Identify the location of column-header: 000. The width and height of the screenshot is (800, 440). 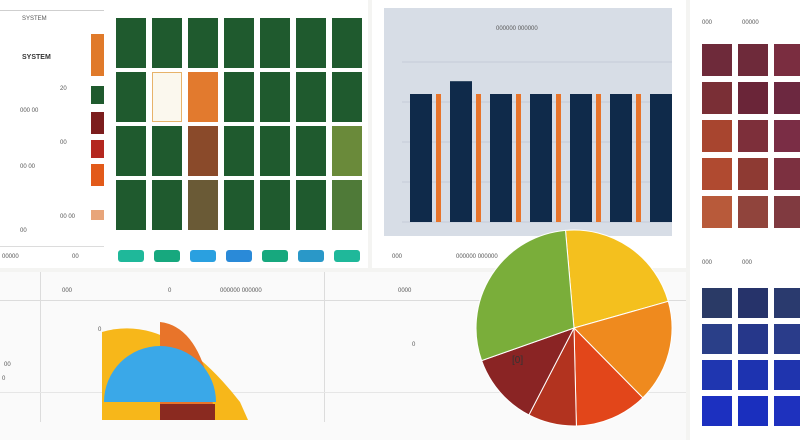
(67, 291).